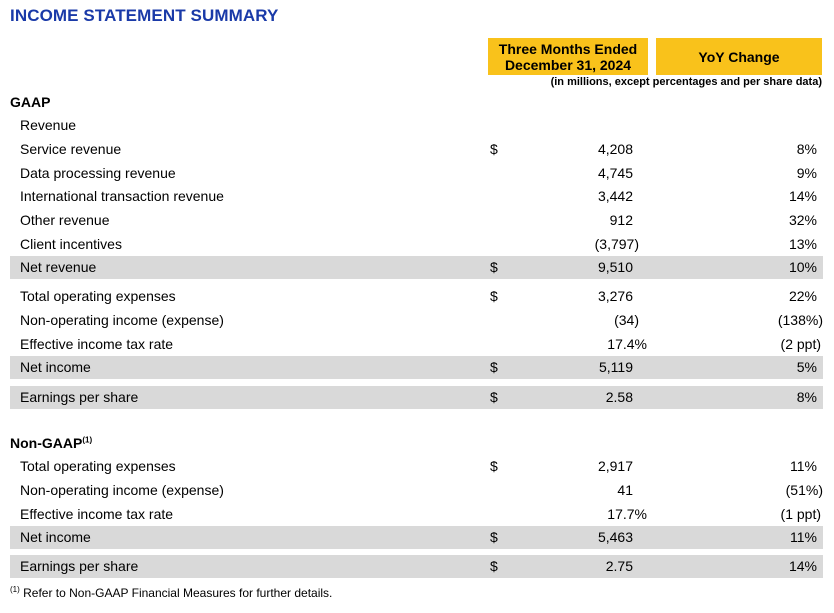 This screenshot has width=834, height=613. What do you see at coordinates (98, 173) in the screenshot?
I see `row-label: Data processing revenue` at bounding box center [98, 173].